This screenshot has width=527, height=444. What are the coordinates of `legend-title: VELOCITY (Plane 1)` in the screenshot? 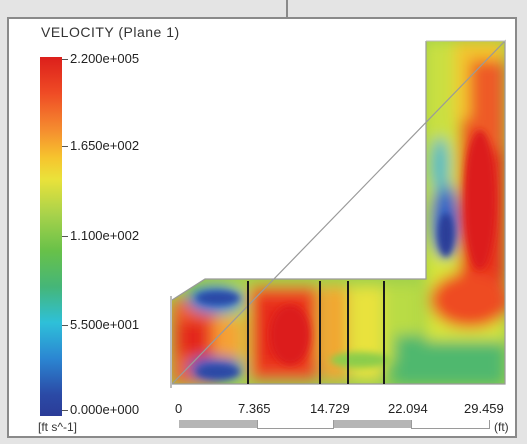 It's located at (110, 32).